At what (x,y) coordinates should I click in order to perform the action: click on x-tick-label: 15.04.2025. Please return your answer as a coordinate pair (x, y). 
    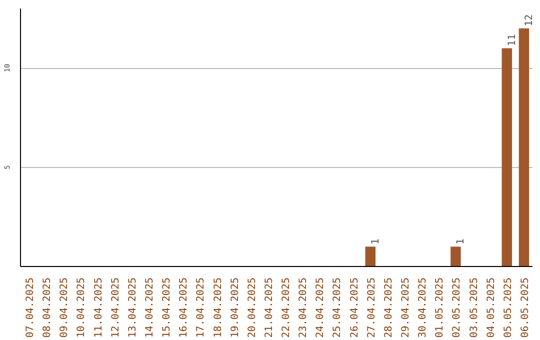
    Looking at the image, I should click on (167, 307).